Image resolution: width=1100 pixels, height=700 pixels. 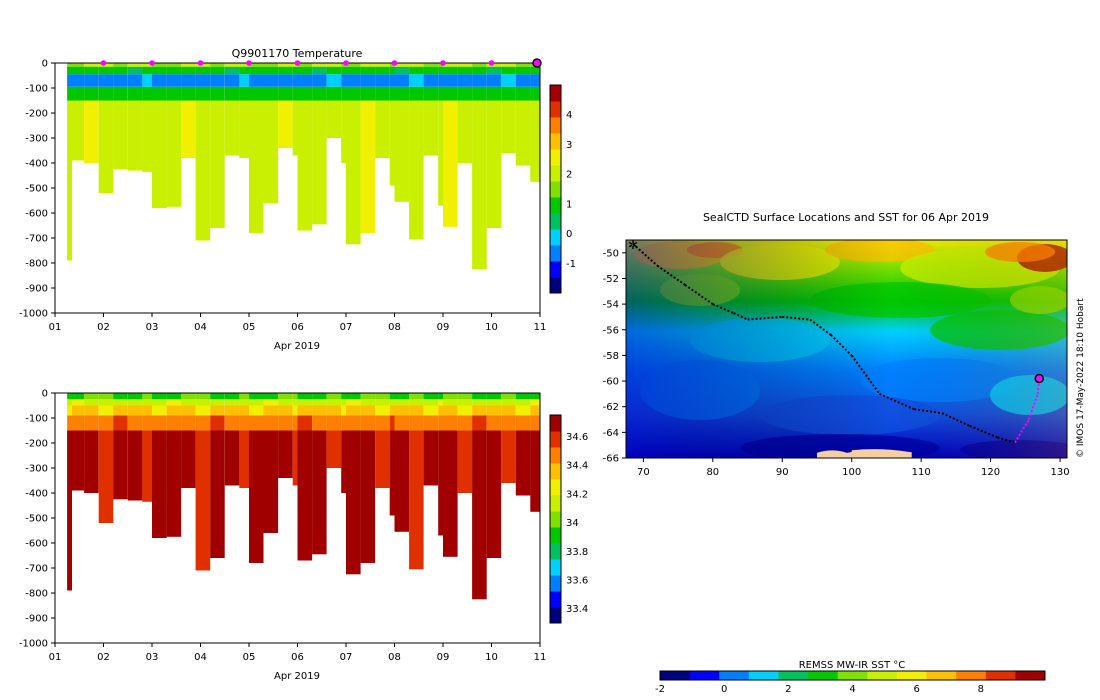 What do you see at coordinates (346, 327) in the screenshot?
I see `temperature-x-tick-label: 07` at bounding box center [346, 327].